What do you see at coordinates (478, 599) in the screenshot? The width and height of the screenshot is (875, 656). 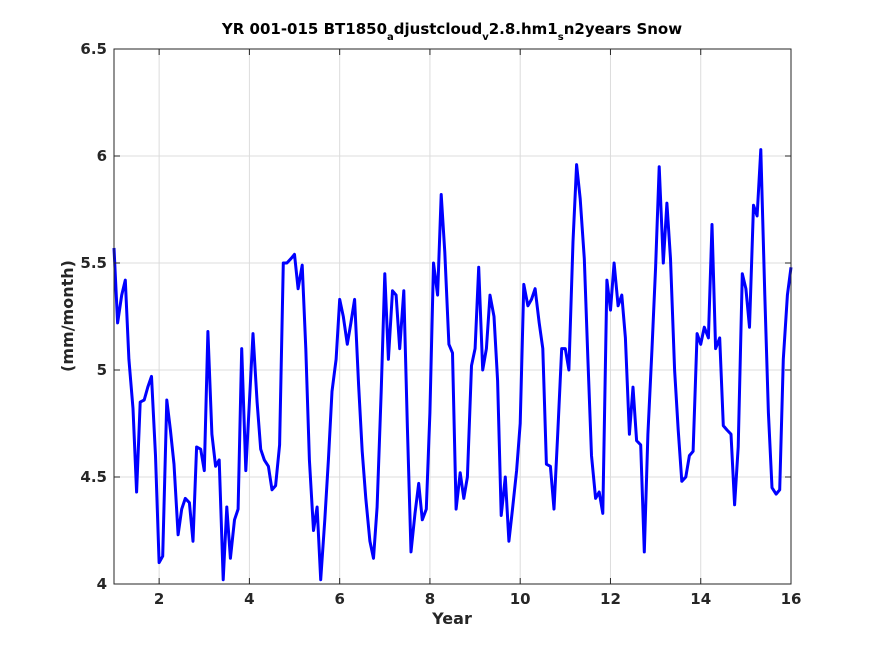 I see `x-tick-labels: 2 4 6 8 10 12 14 16` at bounding box center [478, 599].